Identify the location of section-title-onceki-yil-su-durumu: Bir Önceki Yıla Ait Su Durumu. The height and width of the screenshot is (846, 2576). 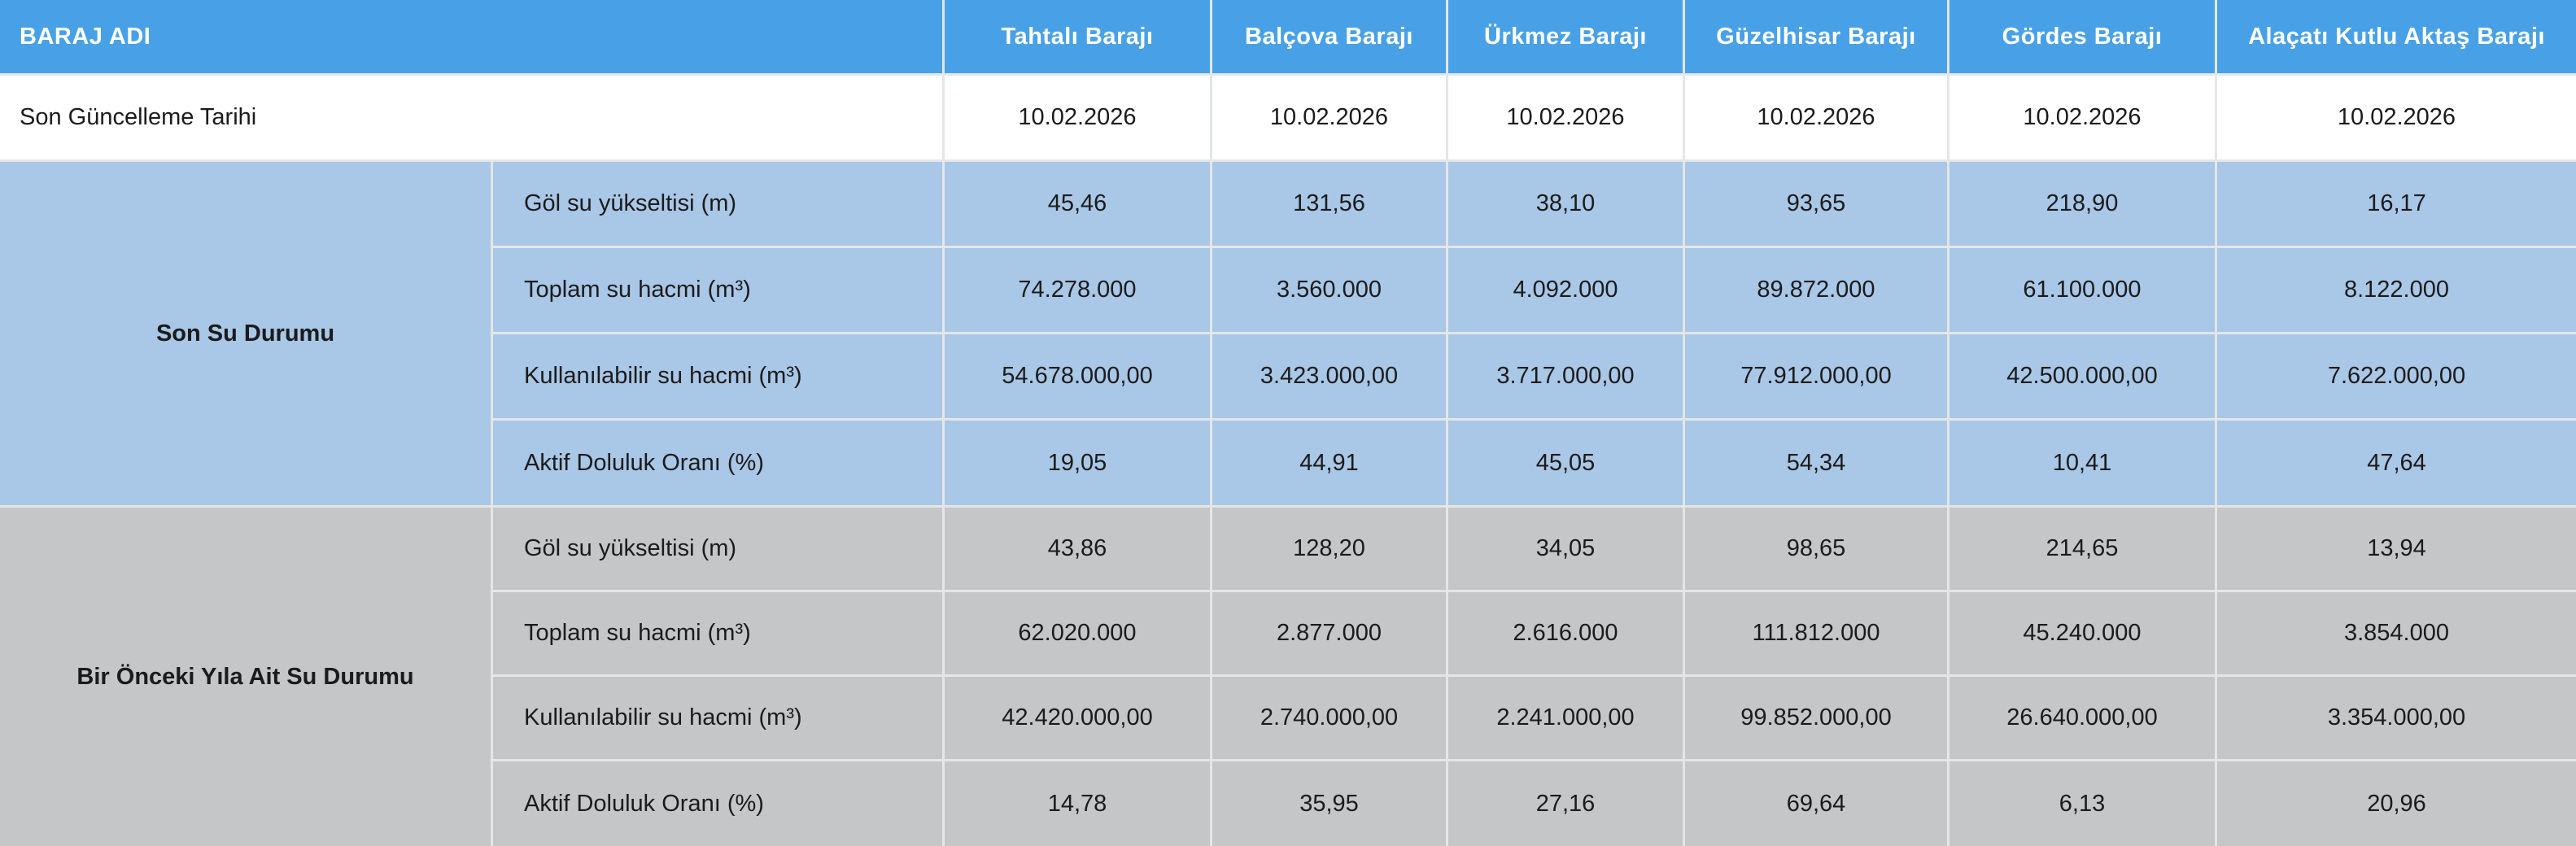
(245, 677).